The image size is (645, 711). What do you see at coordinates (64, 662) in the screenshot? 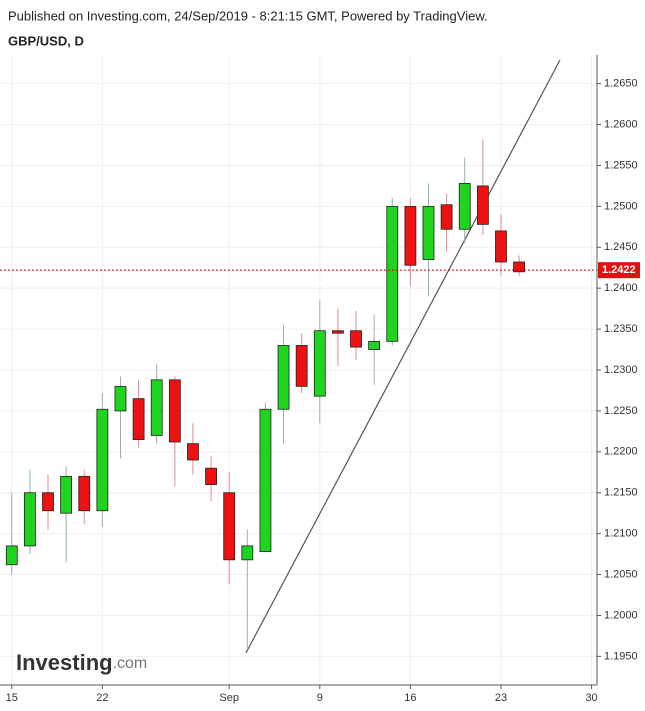
I see `logo-brand: Investing` at bounding box center [64, 662].